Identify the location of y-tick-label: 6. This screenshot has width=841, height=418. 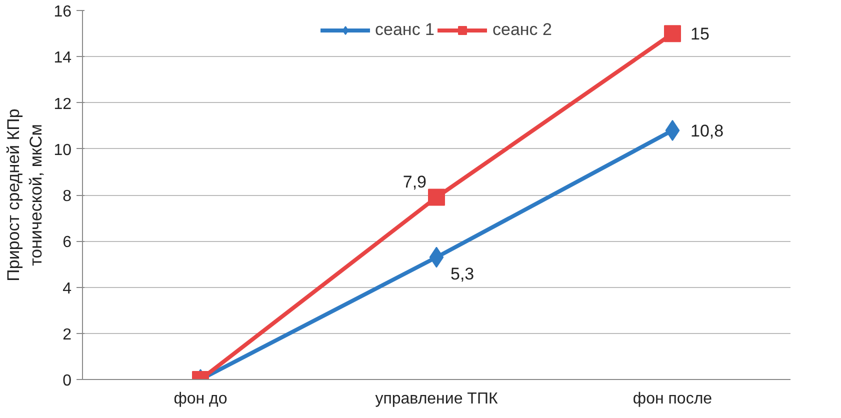
(67, 243).